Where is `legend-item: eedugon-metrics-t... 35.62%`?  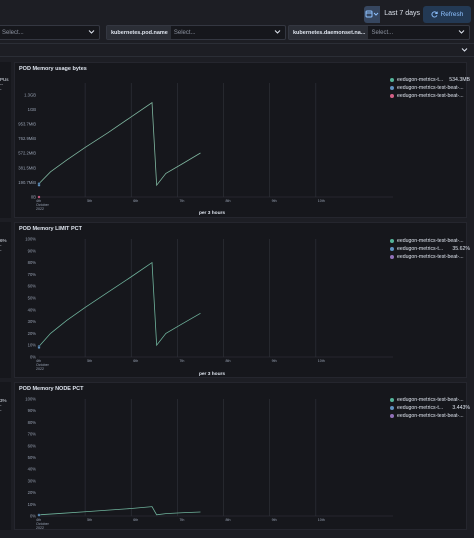
legend-item: eedugon-metrics-t... 35.62% is located at coordinates (430, 249).